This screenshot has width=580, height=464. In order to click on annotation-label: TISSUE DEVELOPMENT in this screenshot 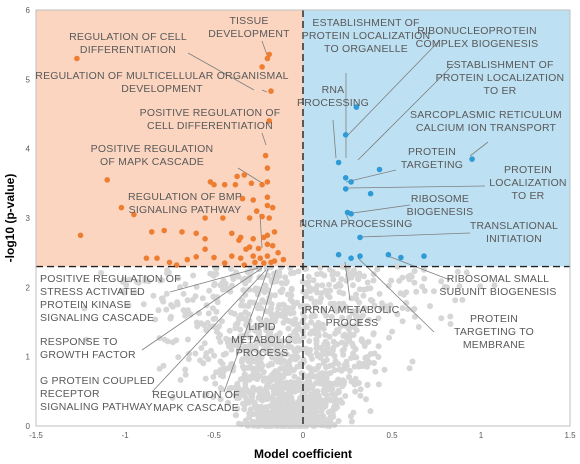, I will do `click(249, 27)`.